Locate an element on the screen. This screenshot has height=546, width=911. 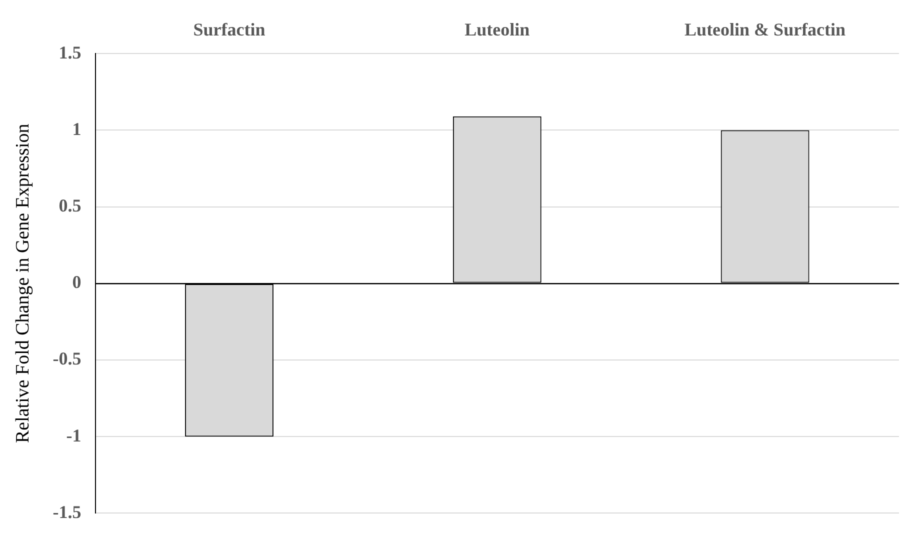
x-tick-label: Luteolin is located at coordinates (497, 29).